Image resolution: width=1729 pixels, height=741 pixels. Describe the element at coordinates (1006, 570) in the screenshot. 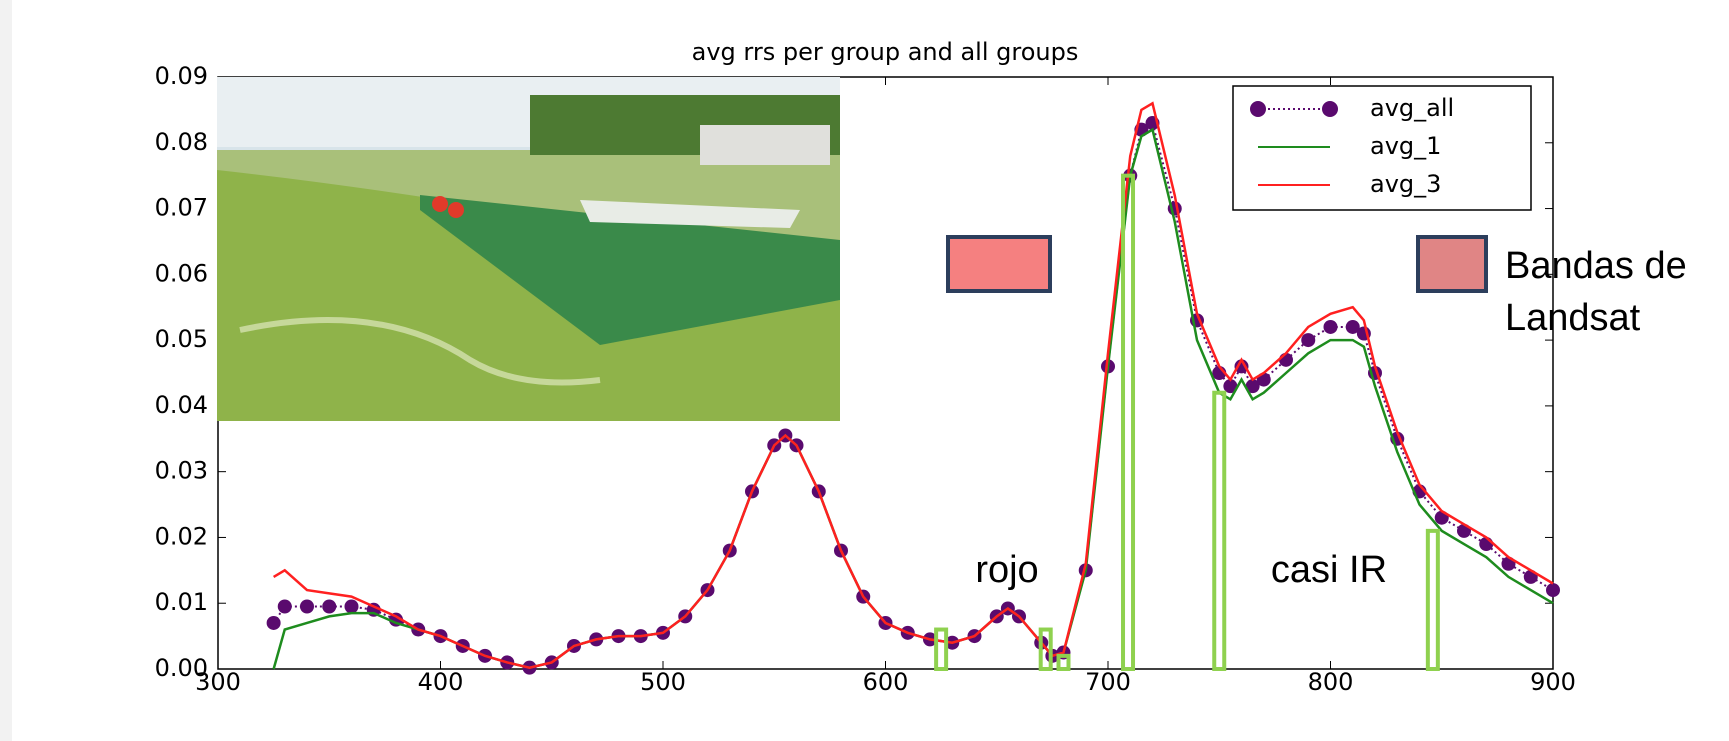

I see `annotation: rojo` at that location.